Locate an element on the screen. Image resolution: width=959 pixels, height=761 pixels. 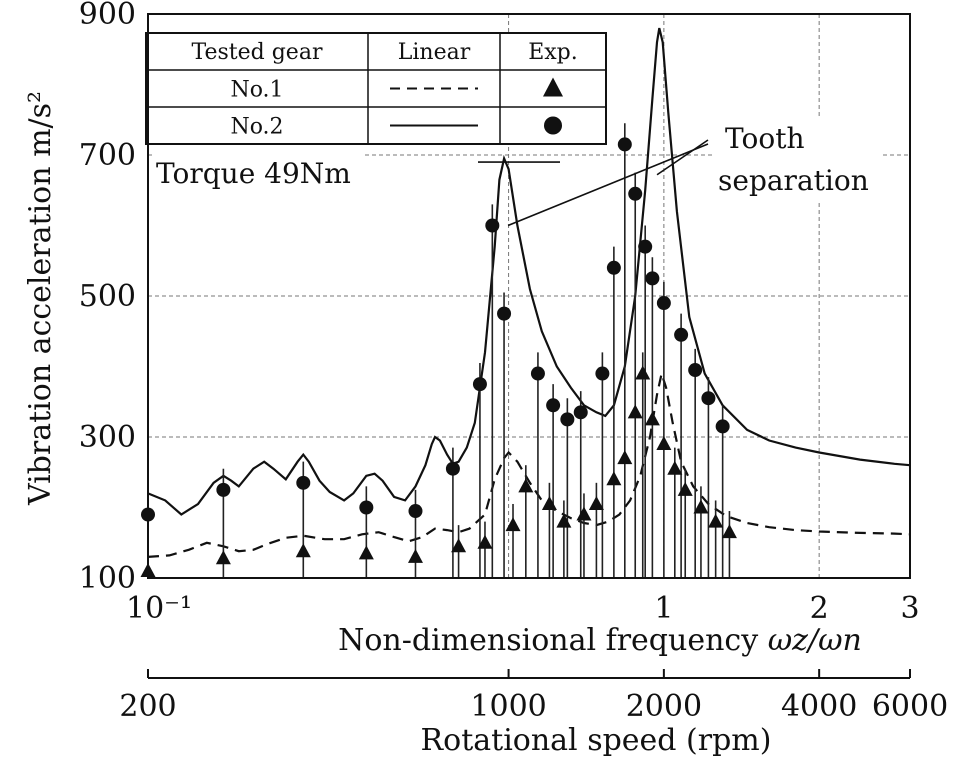
torque-label: Torque 49Nm is located at coordinates (253, 173).